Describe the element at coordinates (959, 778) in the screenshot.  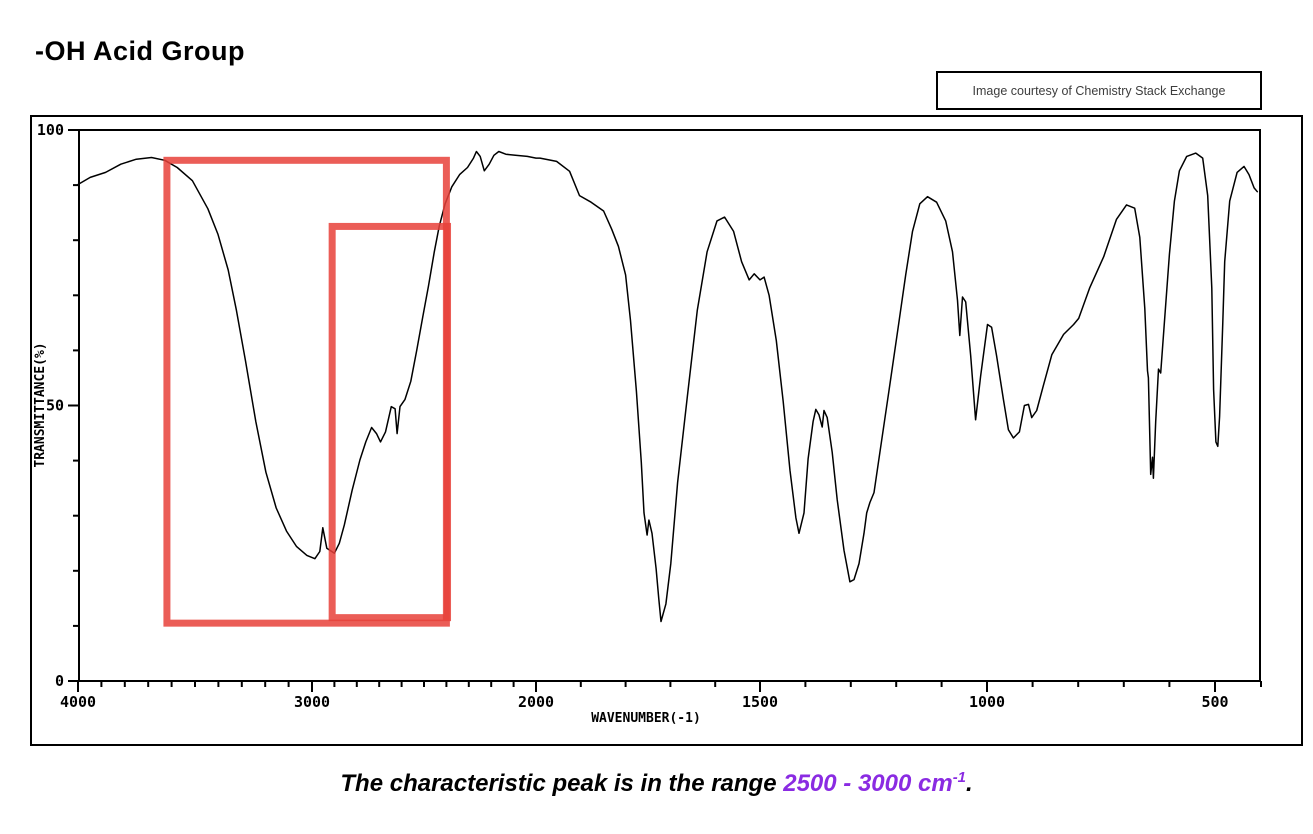
I see `caption-superscript: -1` at that location.